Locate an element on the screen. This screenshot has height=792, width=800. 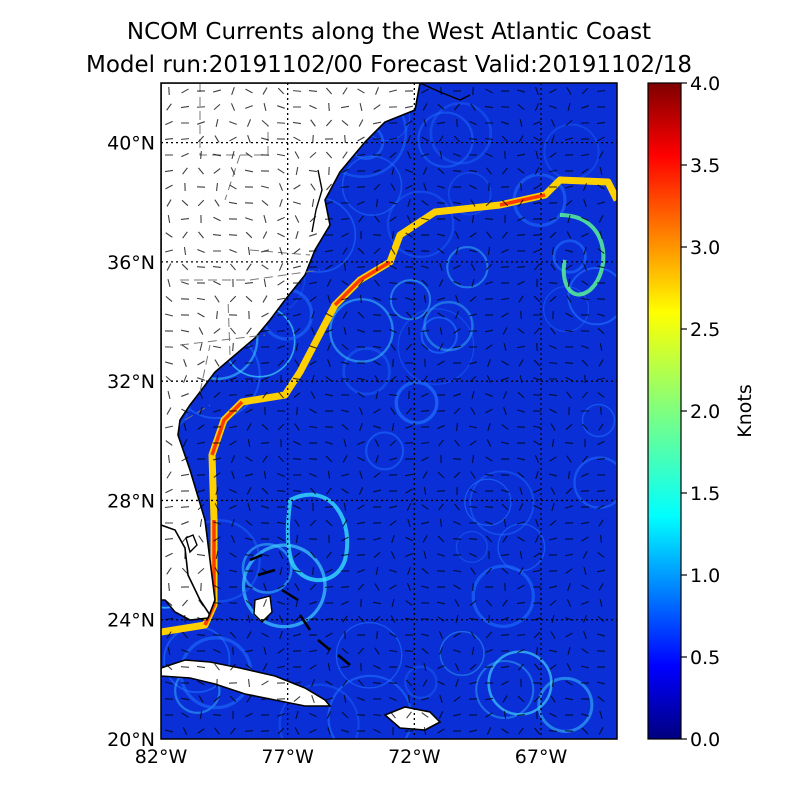
colorbar-ticks: 0.0 0.5 1.0 1.5 2.0 2.5 3.0 3.5 4.0 is located at coordinates (700, 412).